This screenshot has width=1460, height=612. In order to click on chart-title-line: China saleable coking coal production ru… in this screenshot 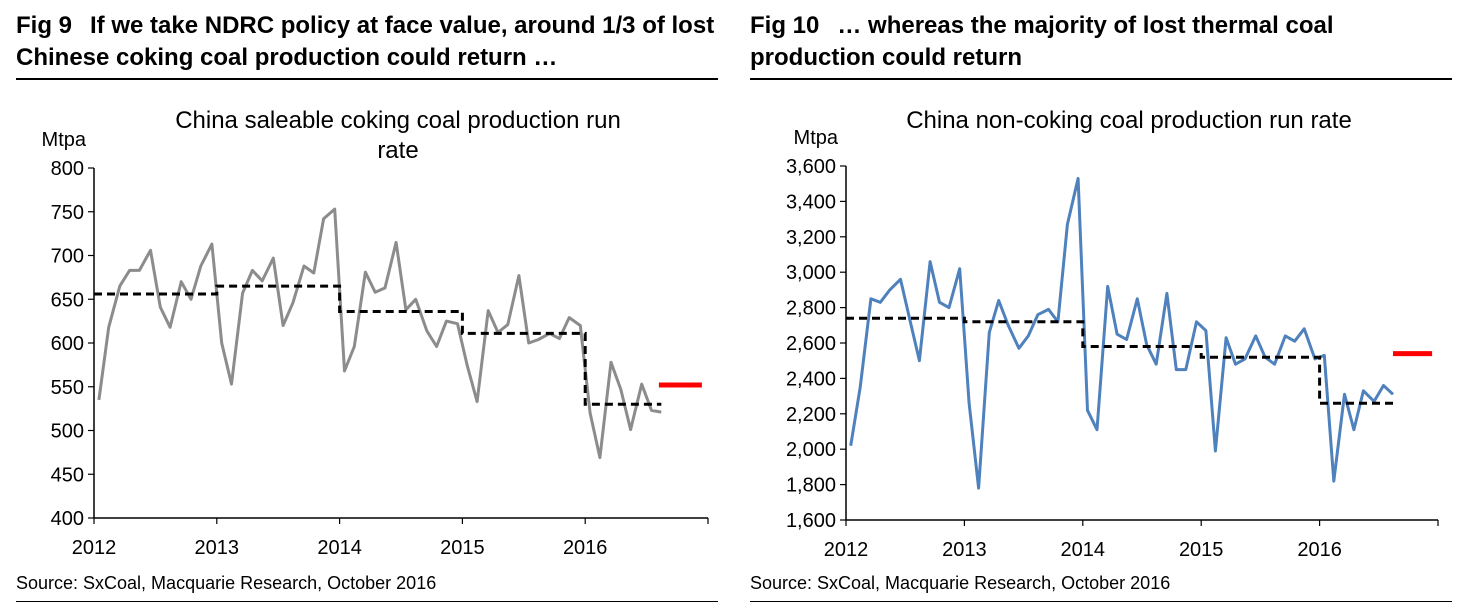, I will do `click(398, 120)`.